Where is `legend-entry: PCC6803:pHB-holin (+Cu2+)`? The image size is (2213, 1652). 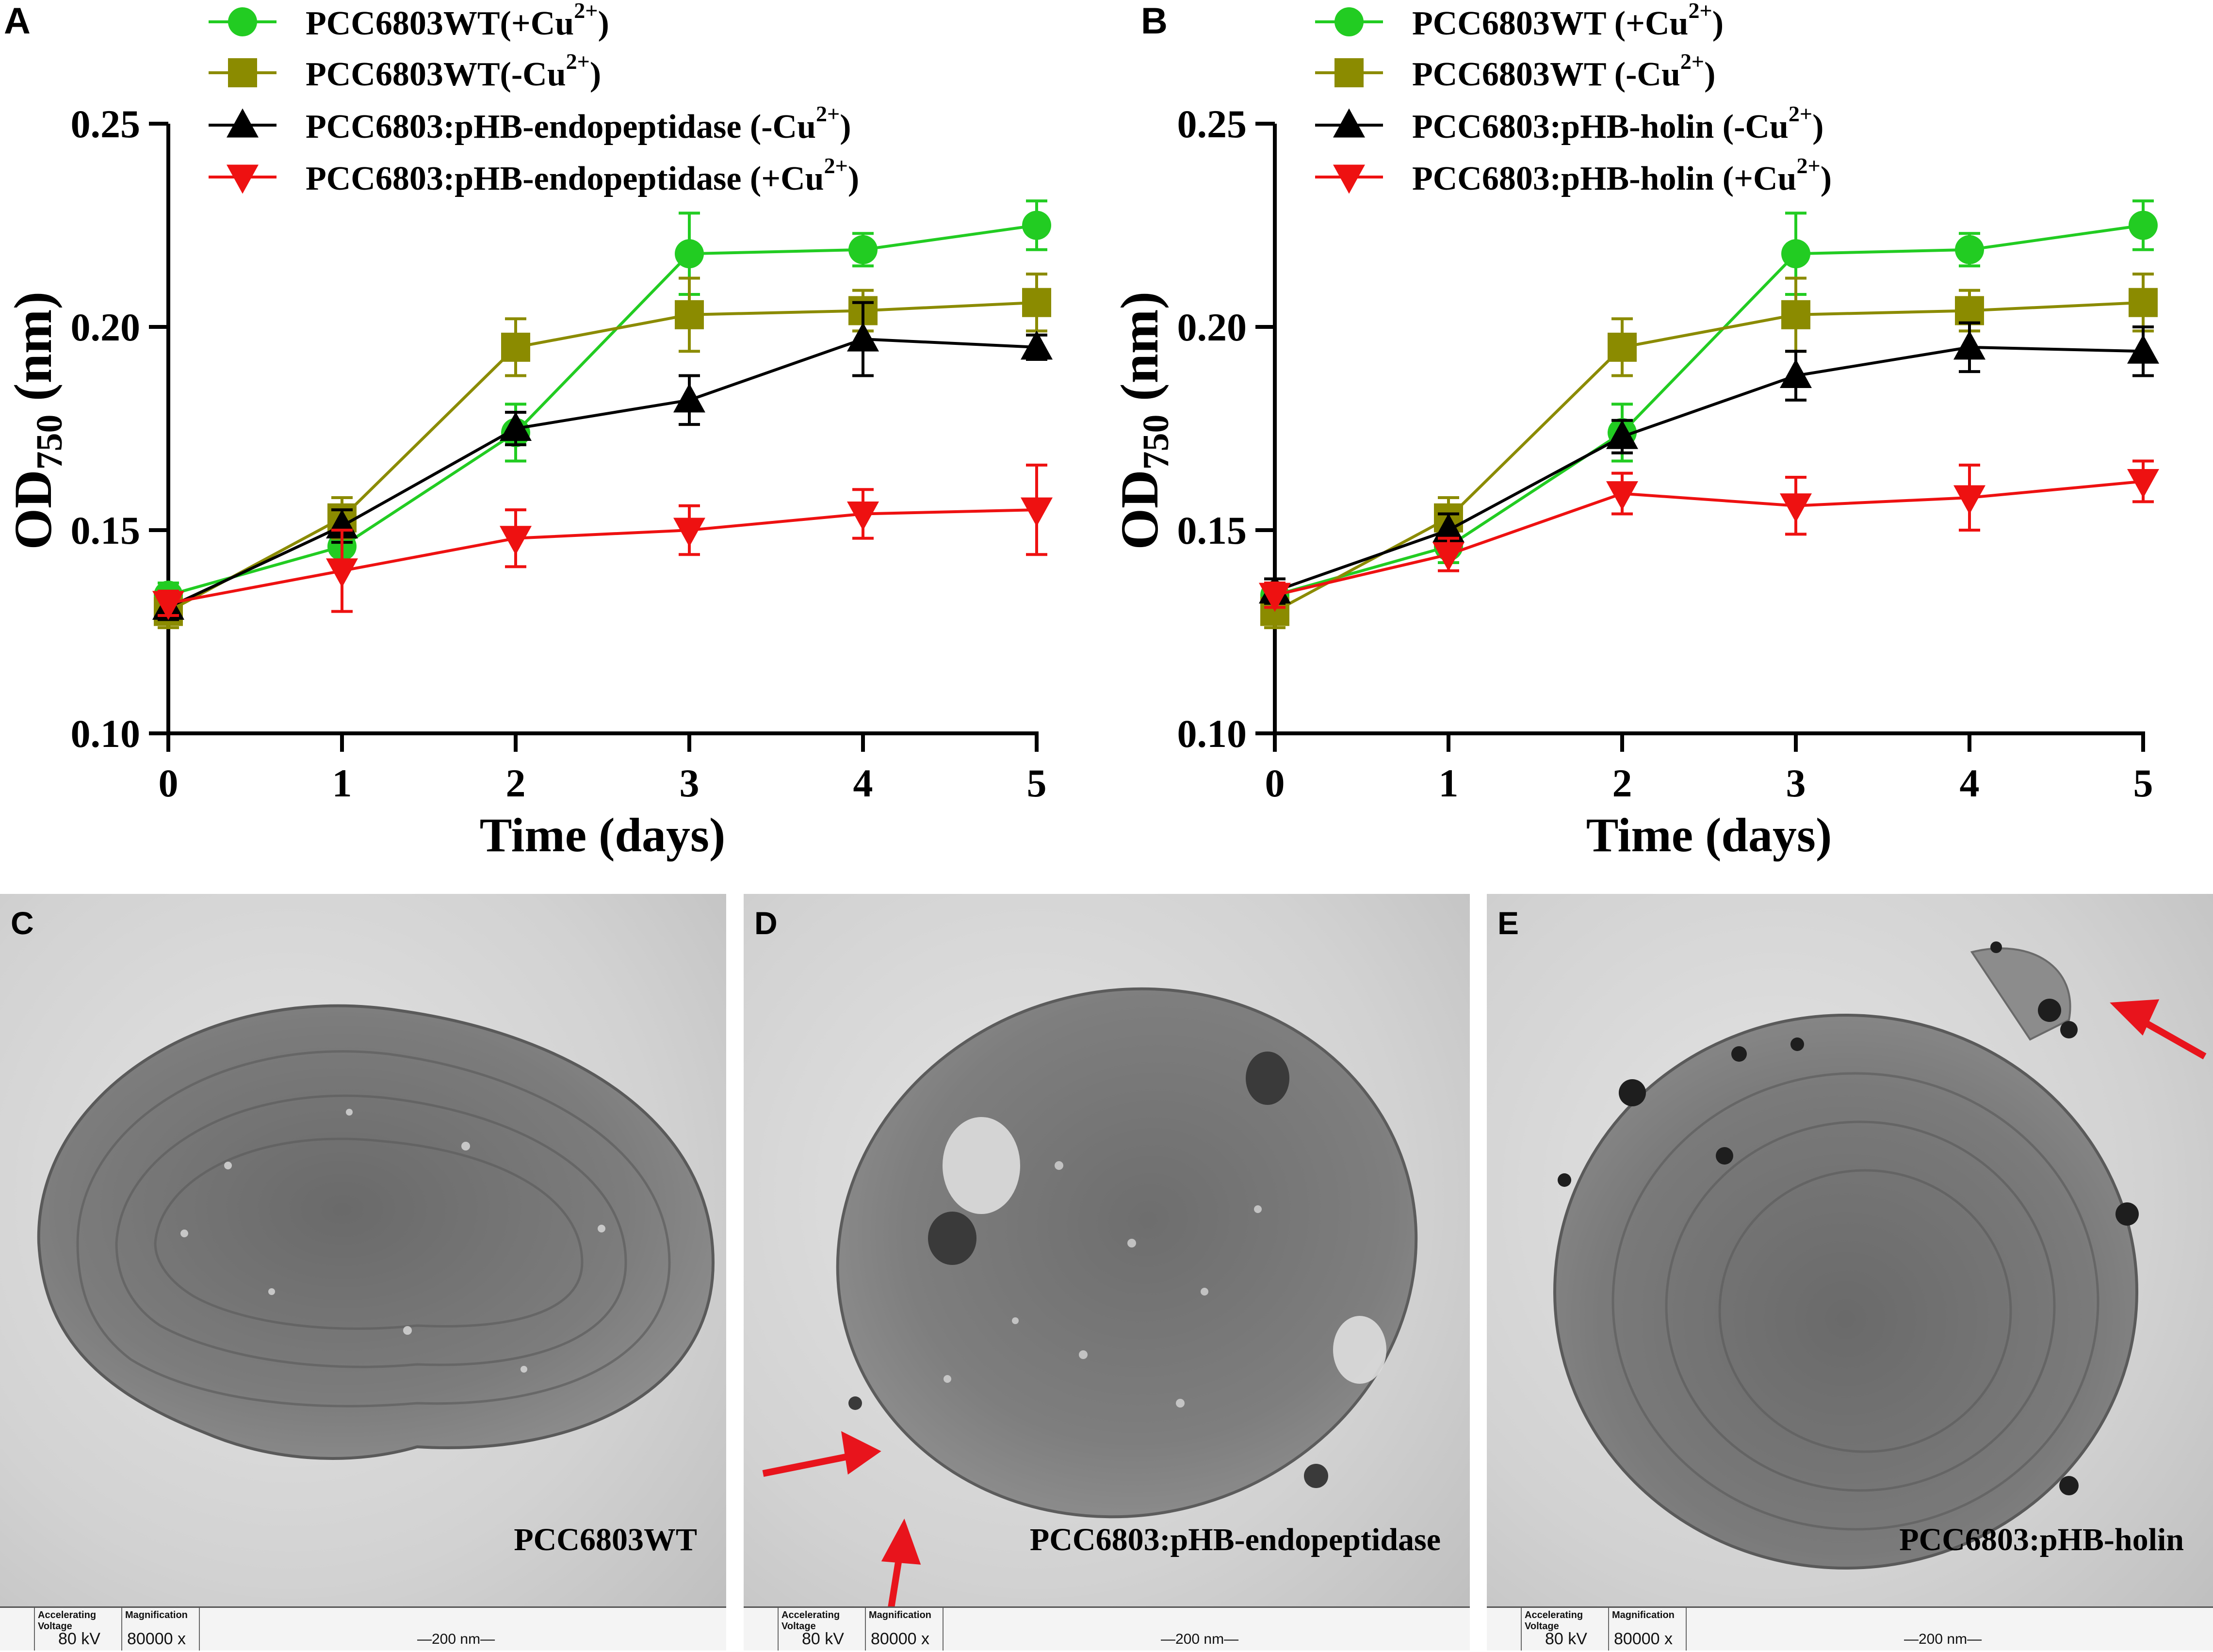 legend-entry: PCC6803:pHB-holin (+Cu2+) is located at coordinates (1622, 175).